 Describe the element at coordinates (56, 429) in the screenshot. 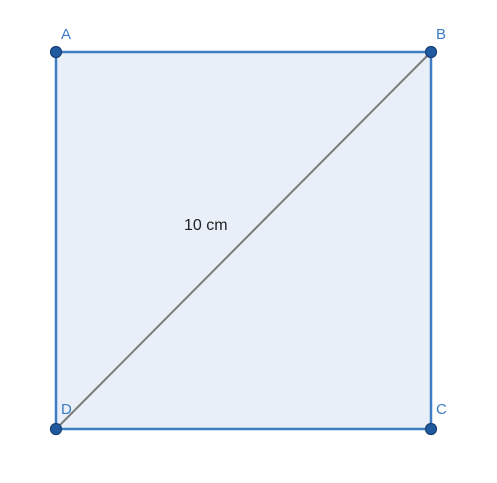

I see `vertex-point-d` at that location.